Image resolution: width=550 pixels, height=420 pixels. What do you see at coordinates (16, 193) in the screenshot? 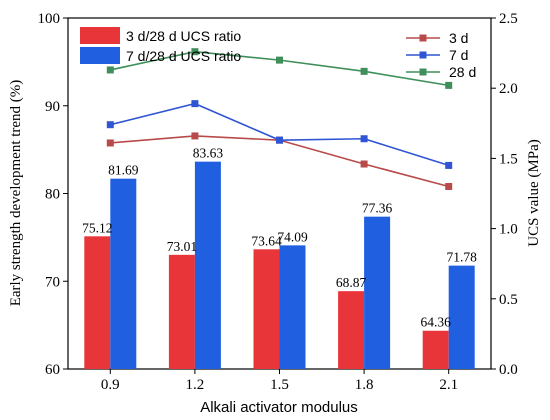
I see `left-y-axis-title: Early strength development trend (%)` at bounding box center [16, 193].